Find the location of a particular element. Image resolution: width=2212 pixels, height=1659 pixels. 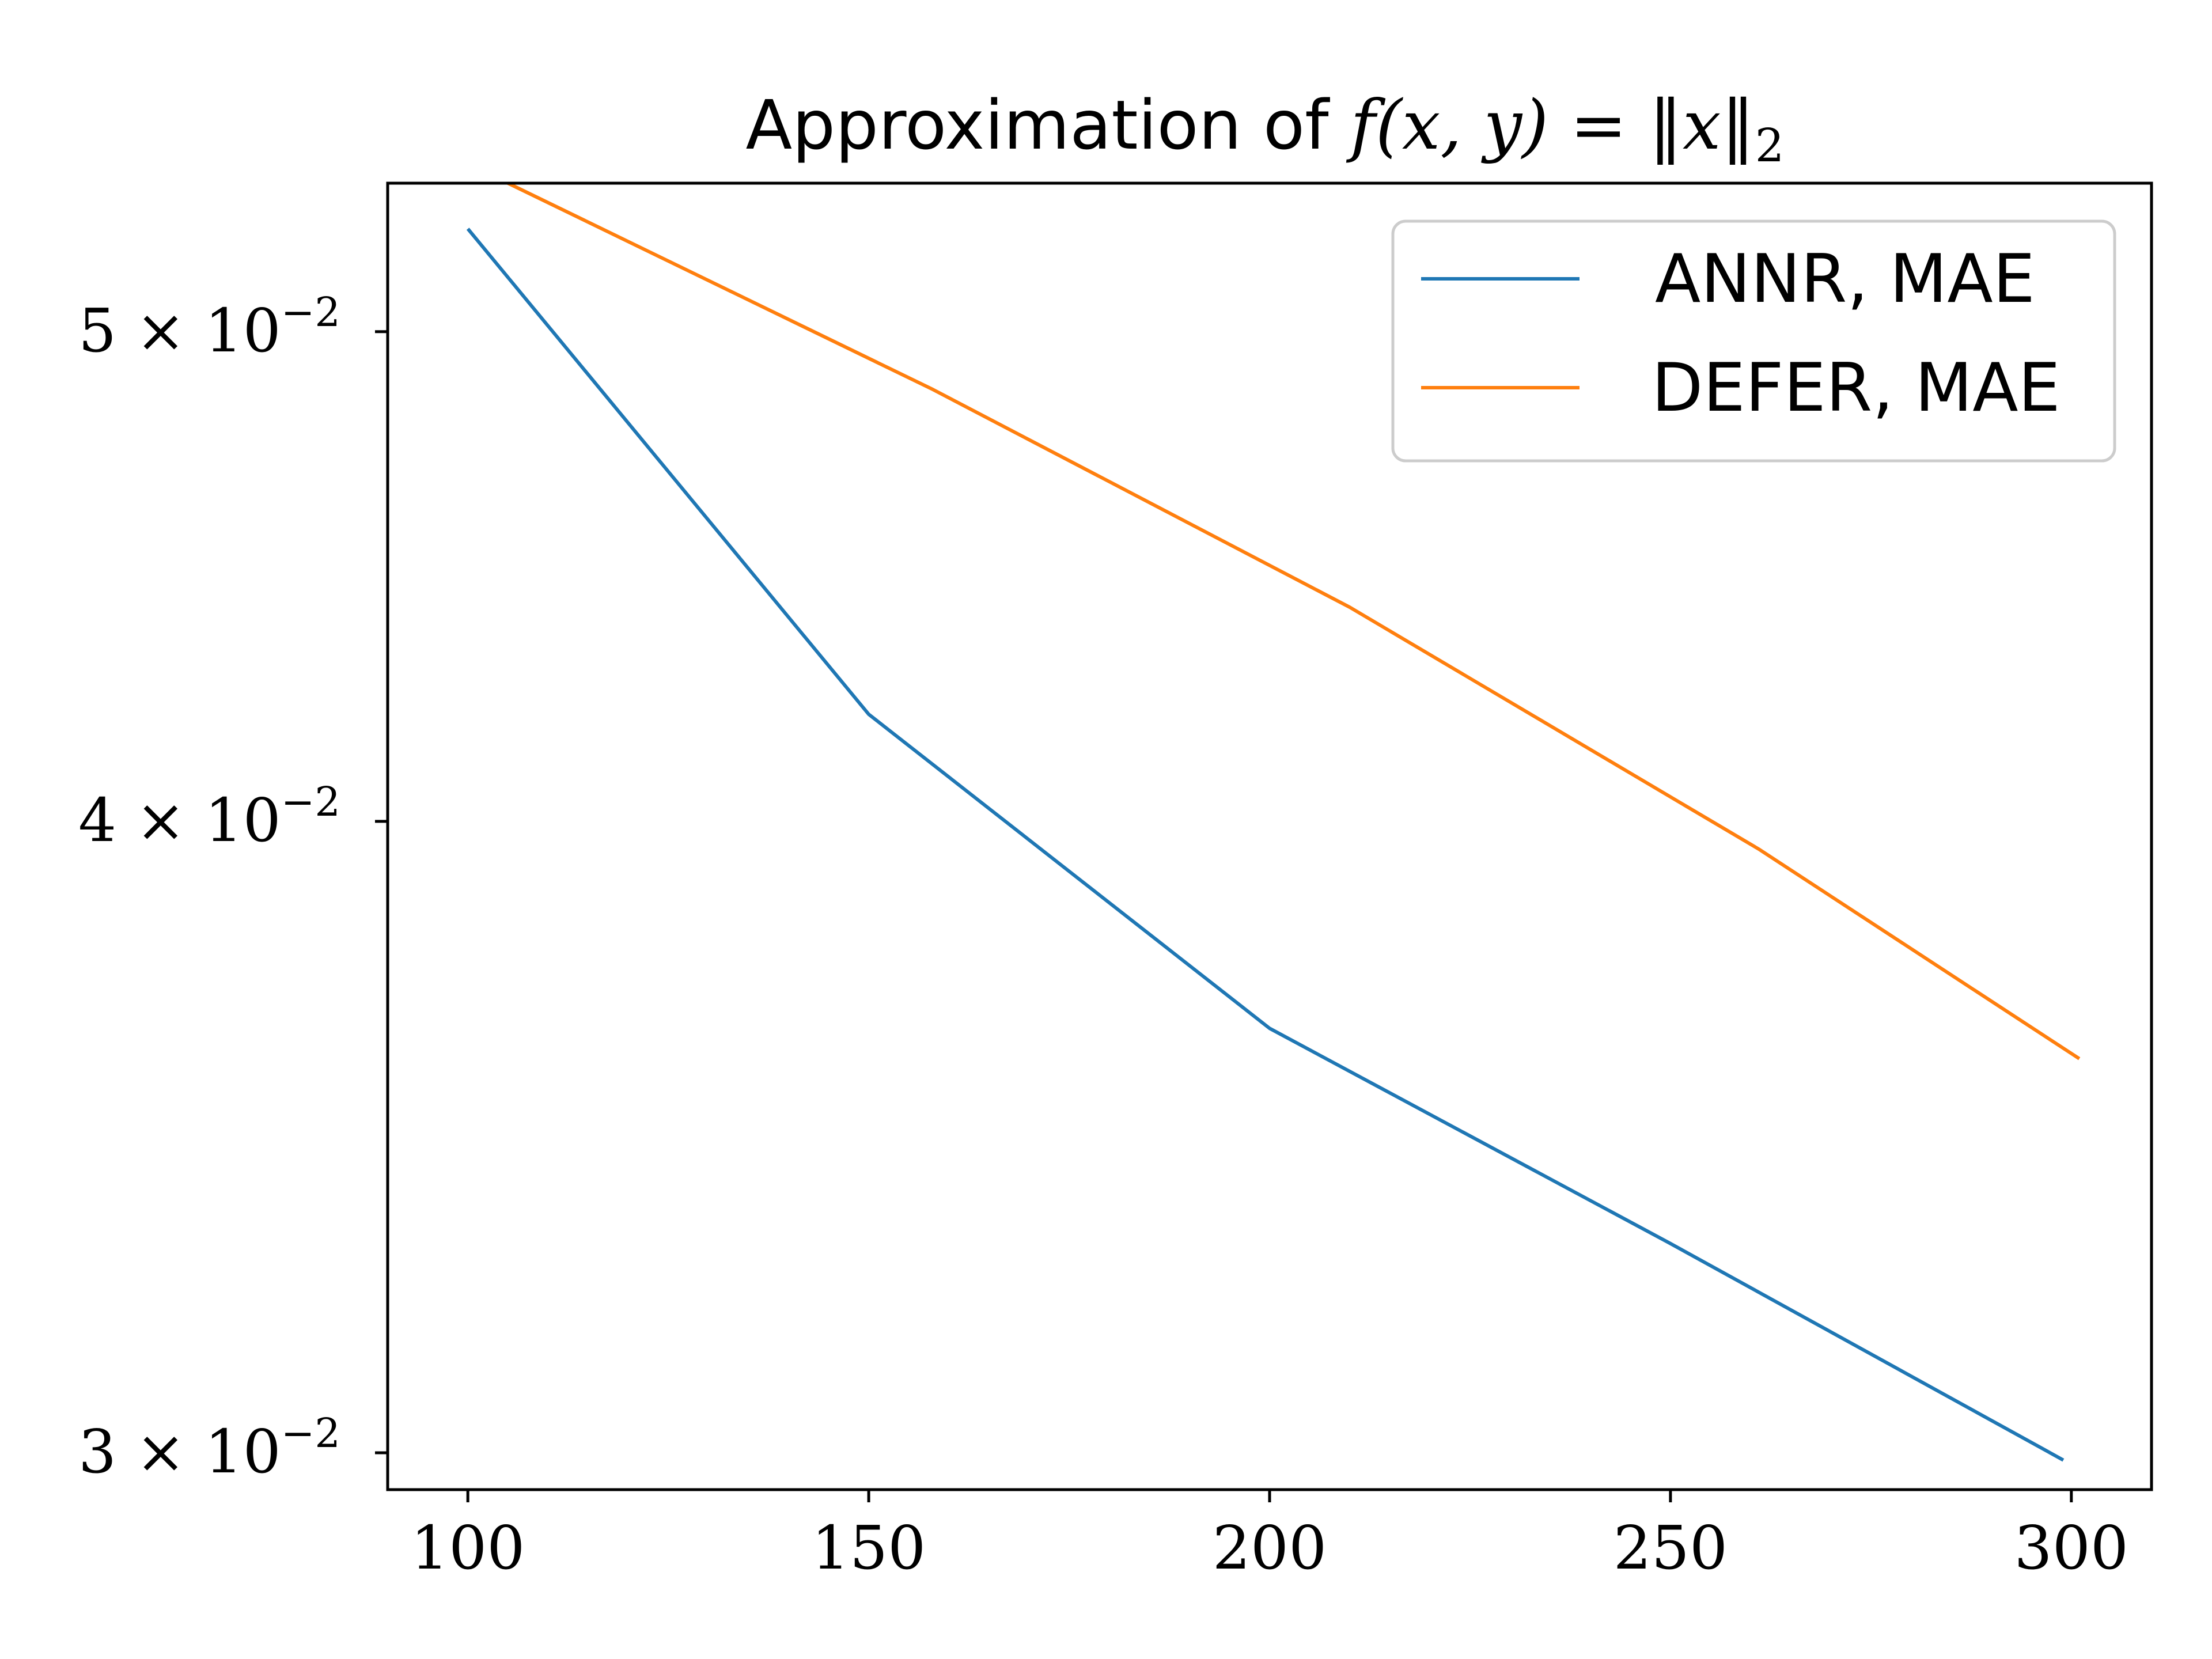

chart-title-prefix: Approximation of is located at coordinates (1048, 125).